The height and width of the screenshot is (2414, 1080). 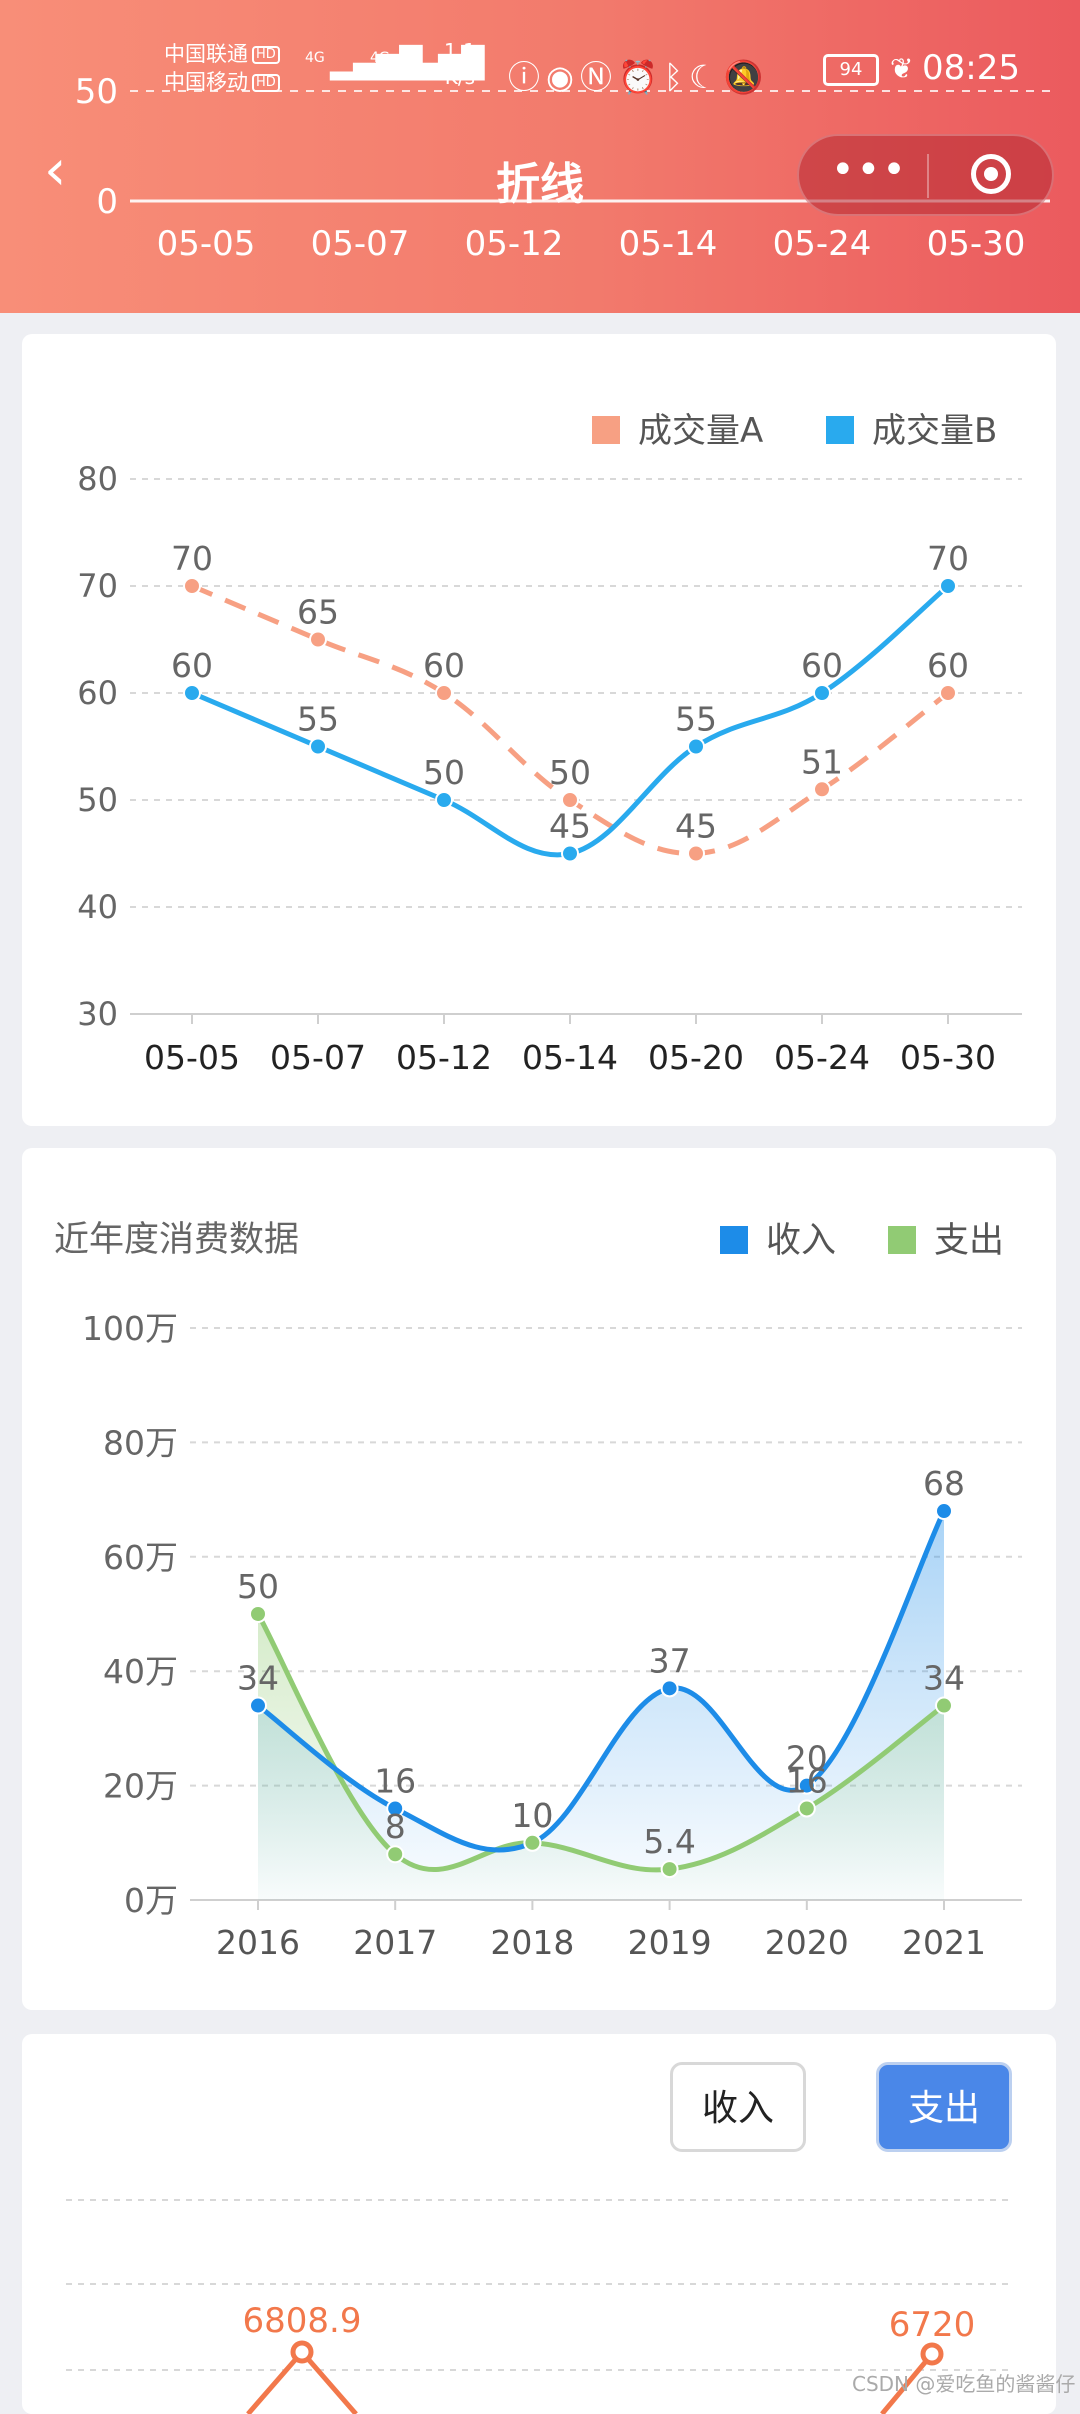 What do you see at coordinates (514, 242) in the screenshot?
I see `bg-category-label: 05-12` at bounding box center [514, 242].